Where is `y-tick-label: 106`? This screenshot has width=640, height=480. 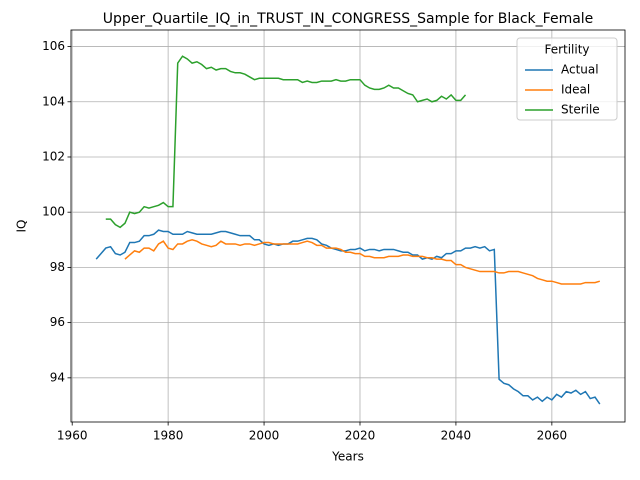 y-tick-label: 106 is located at coordinates (53, 46).